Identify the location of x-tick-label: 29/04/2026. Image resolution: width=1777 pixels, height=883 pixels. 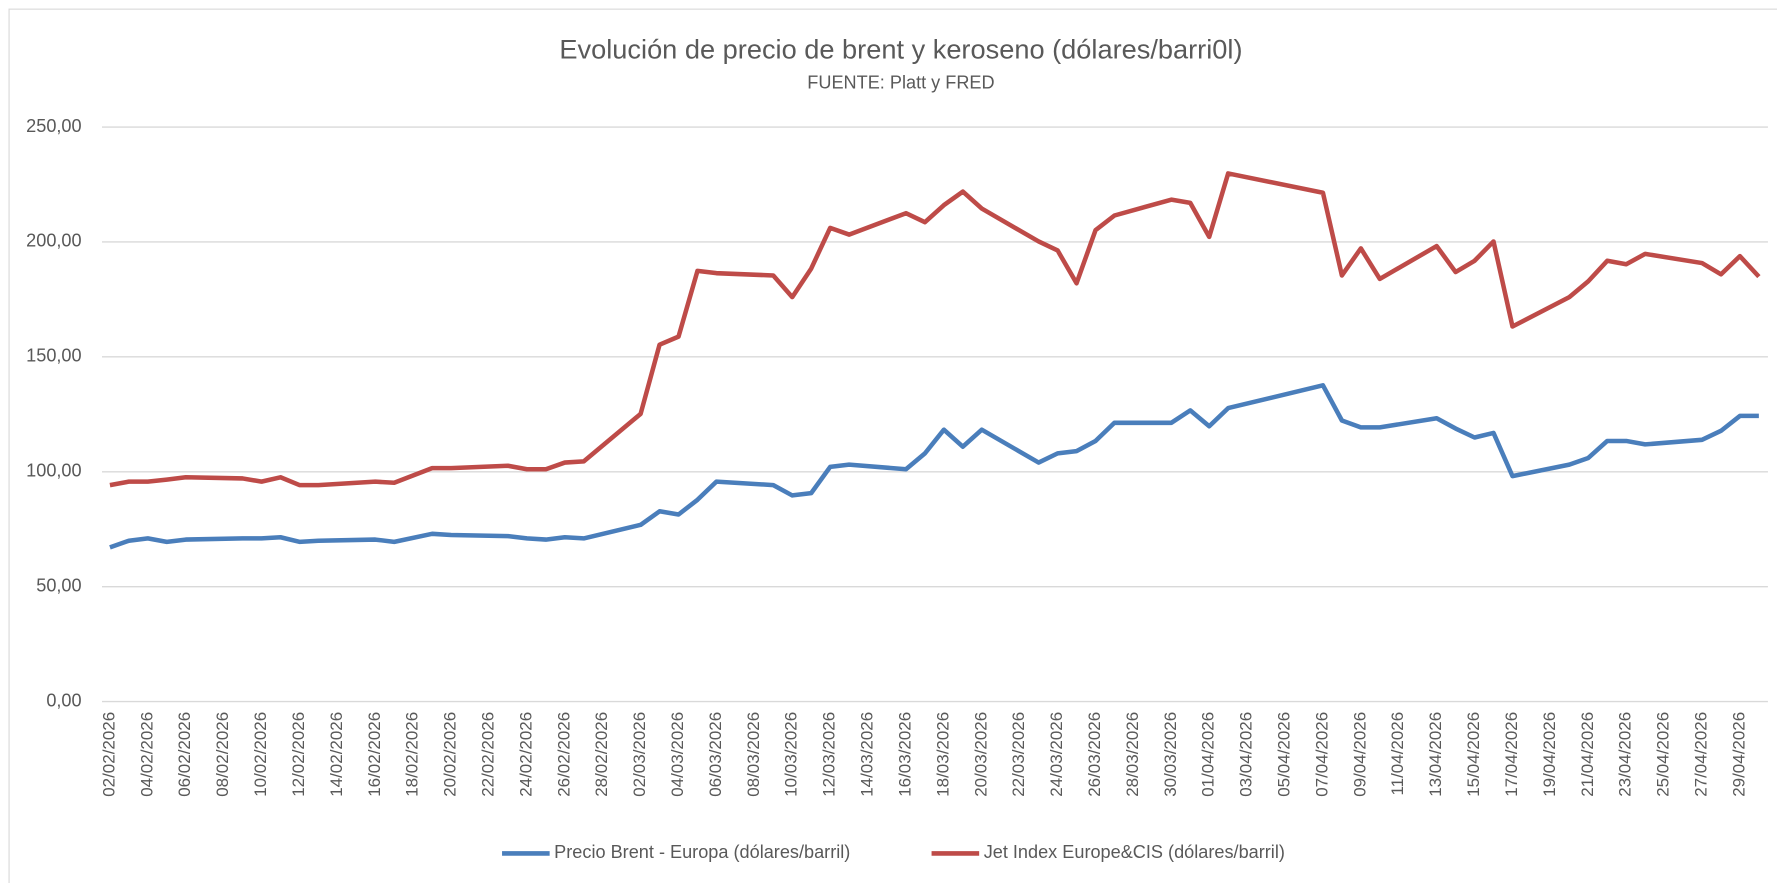
(1738, 754).